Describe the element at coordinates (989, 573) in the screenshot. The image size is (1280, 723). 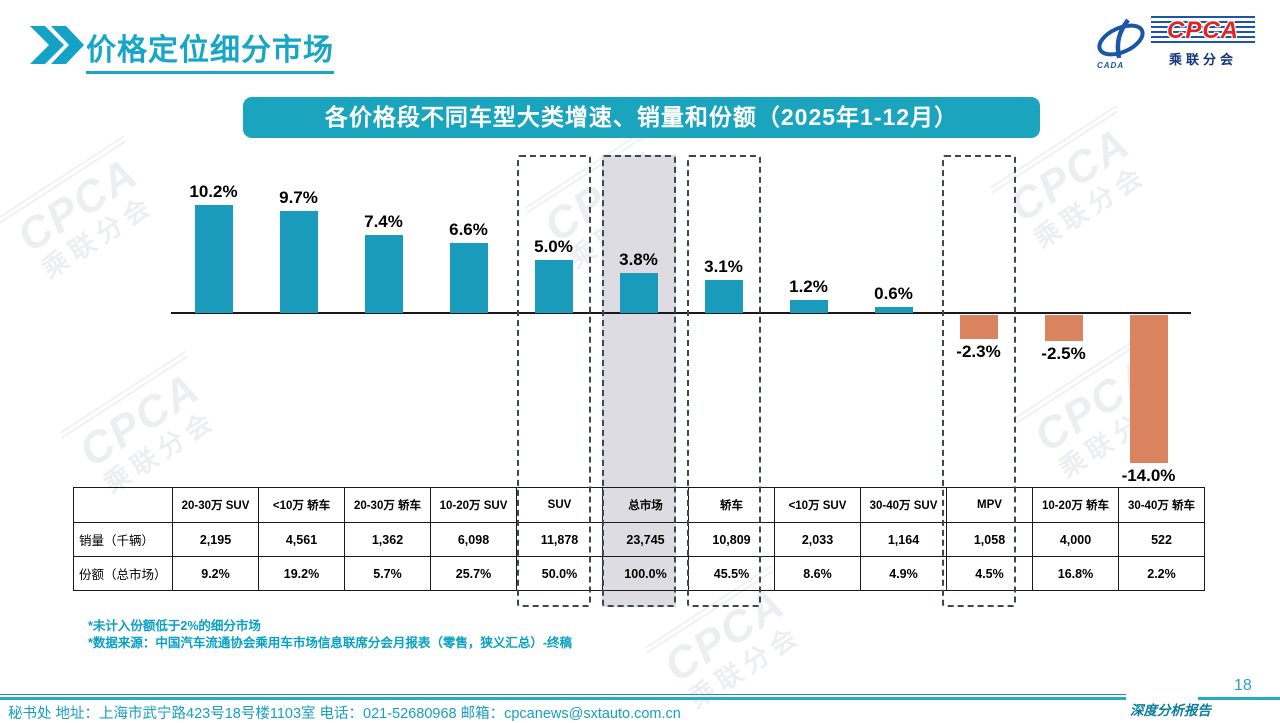
I see `table-cell: 4.5%` at that location.